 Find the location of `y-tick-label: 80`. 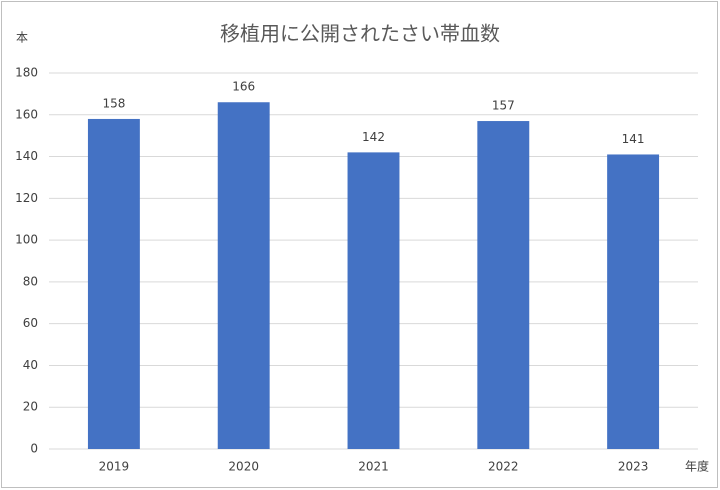

y-tick-label: 80 is located at coordinates (30, 281).